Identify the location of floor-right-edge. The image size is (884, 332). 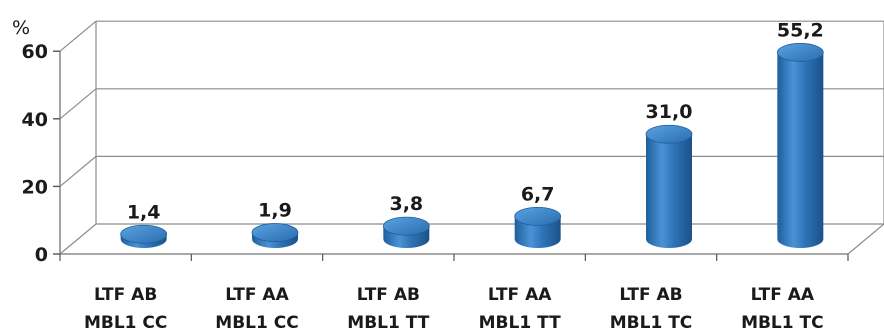
(865, 239).